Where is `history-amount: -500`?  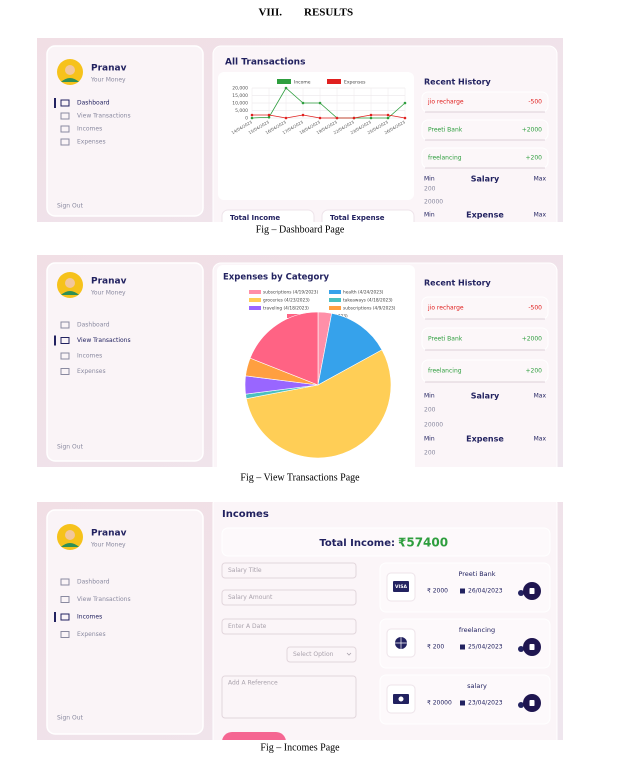 history-amount: -500 is located at coordinates (535, 102).